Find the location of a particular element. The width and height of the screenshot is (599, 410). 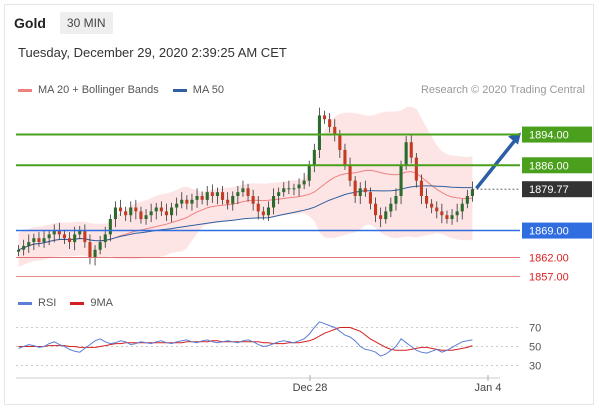

rsi-layer: 70 50 30 is located at coordinates (278, 347).